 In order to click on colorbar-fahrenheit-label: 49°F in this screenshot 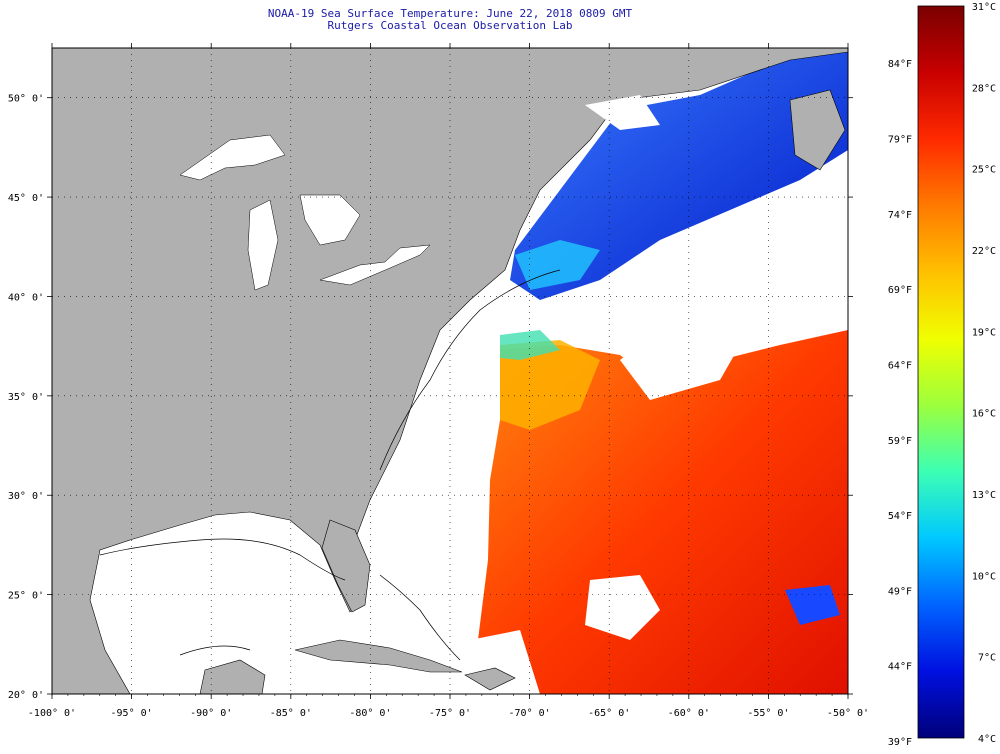, I will do `click(900, 591)`.